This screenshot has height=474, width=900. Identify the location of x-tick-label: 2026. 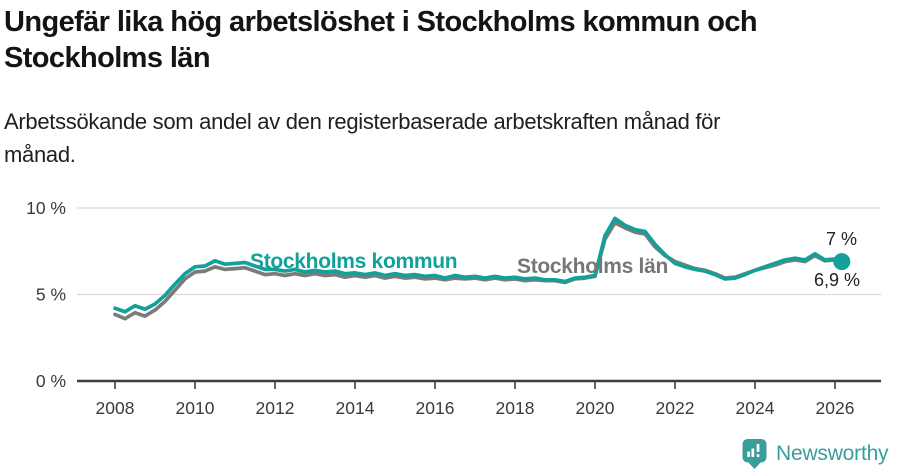
(835, 408).